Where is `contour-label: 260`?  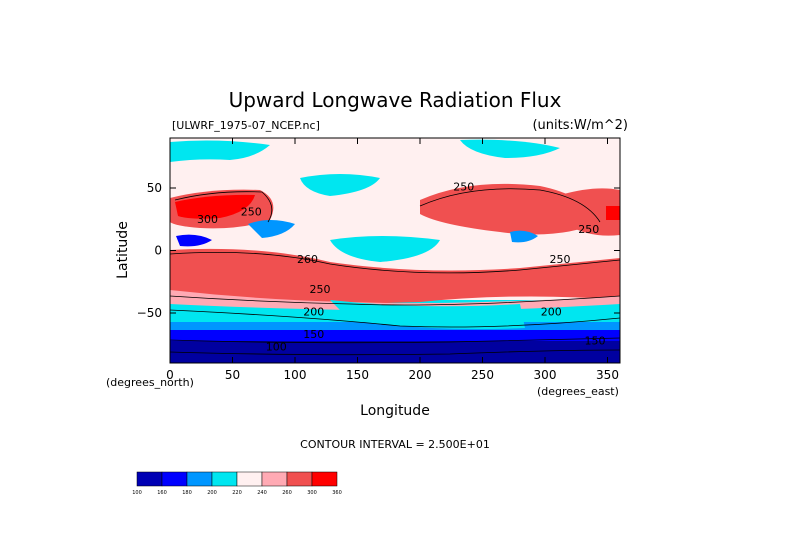
contour-label: 260 is located at coordinates (307, 259).